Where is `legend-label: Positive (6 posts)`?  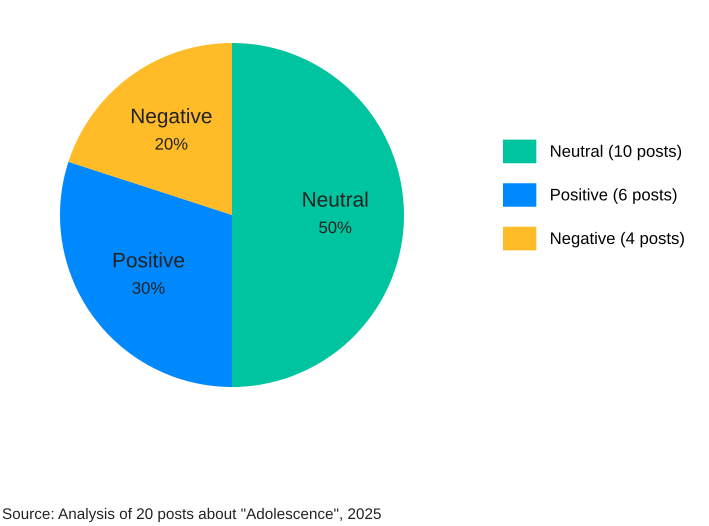 legend-label: Positive (6 posts) is located at coordinates (613, 196).